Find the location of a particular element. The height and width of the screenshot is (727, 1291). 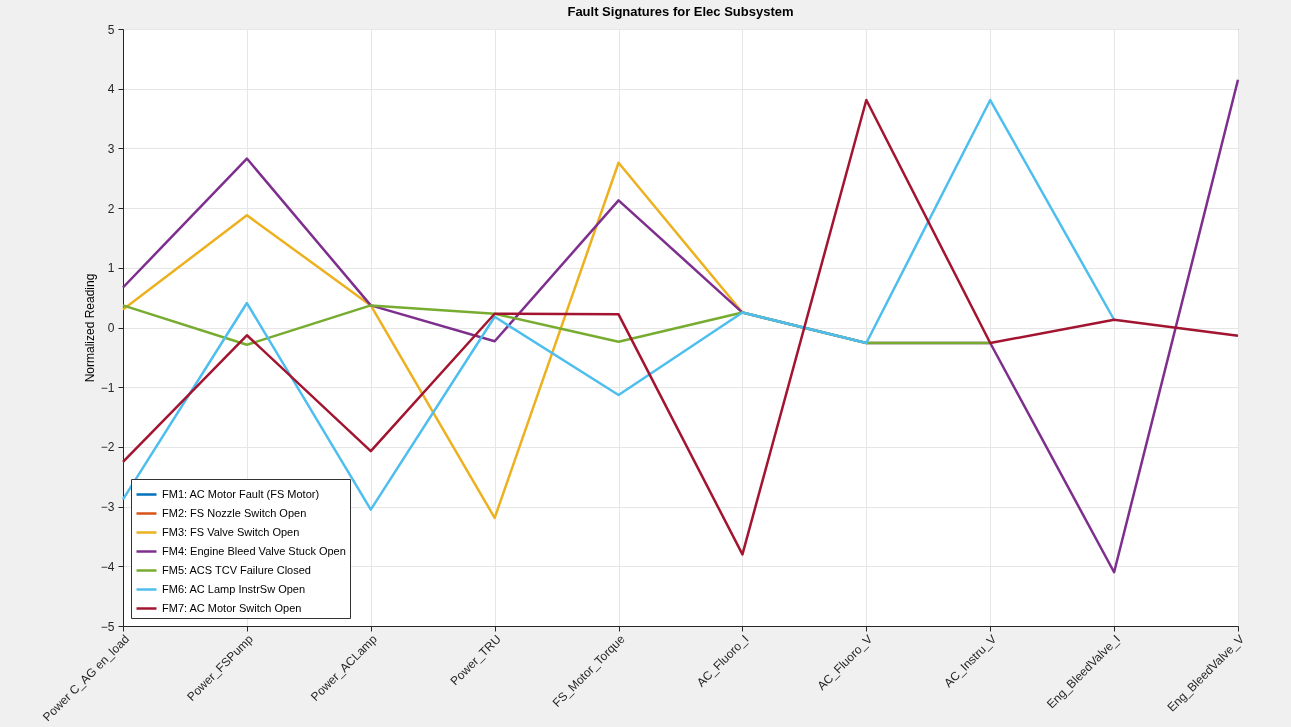

legend-label: FM1: AC Motor Fault (FS Motor) is located at coordinates (241, 493).